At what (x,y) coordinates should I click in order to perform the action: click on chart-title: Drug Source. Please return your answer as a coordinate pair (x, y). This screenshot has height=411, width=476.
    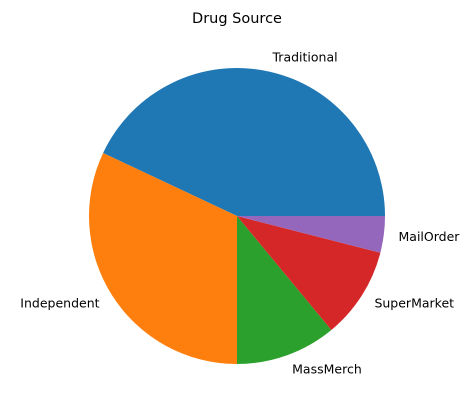
    Looking at the image, I should click on (237, 19).